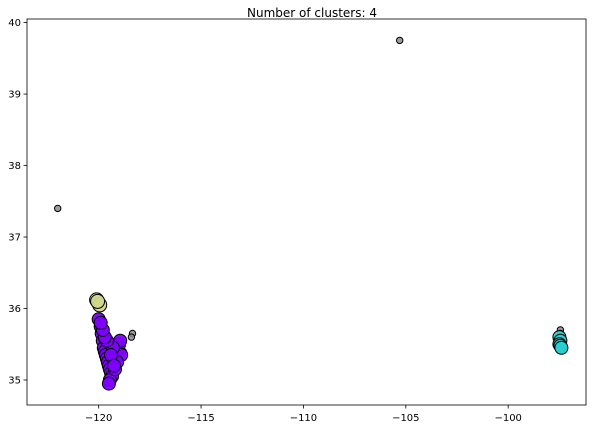 This screenshot has height=427, width=595. I want to click on x-tick-label: −115, so click(200, 418).